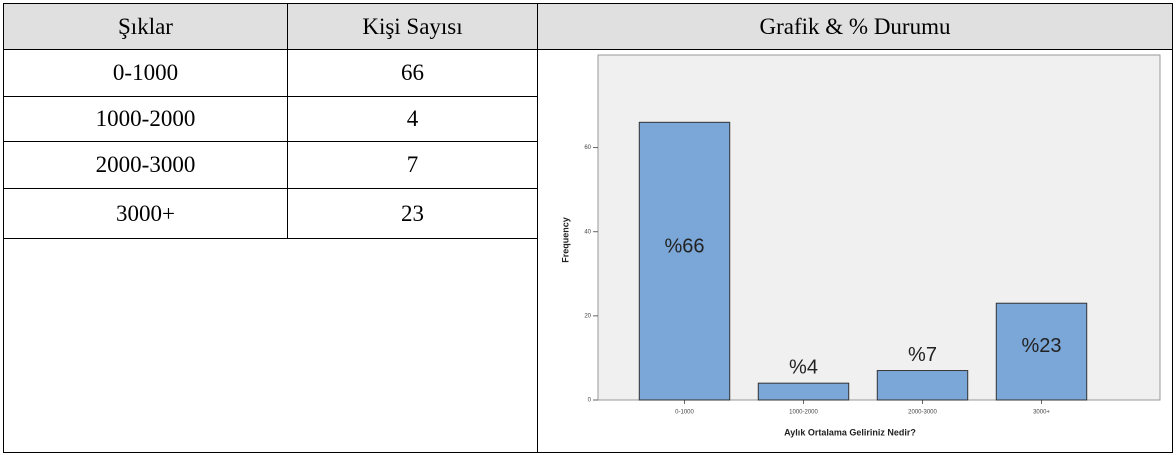 This screenshot has height=455, width=1176. Describe the element at coordinates (590, 401) in the screenshot. I see `y-tick-label: 0` at that location.